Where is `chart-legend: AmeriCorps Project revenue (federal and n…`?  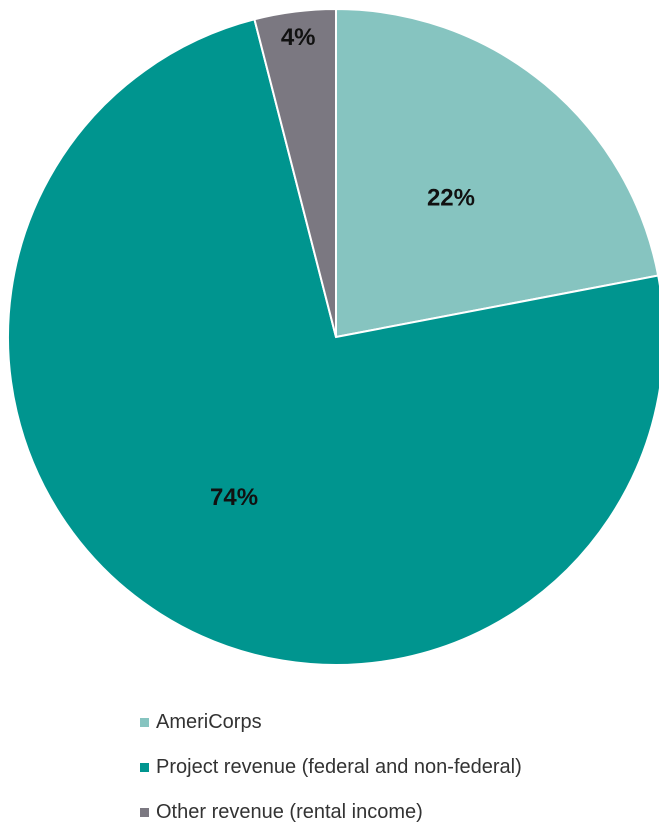 chart-legend: AmeriCorps Project revenue (federal and n… is located at coordinates (395, 767).